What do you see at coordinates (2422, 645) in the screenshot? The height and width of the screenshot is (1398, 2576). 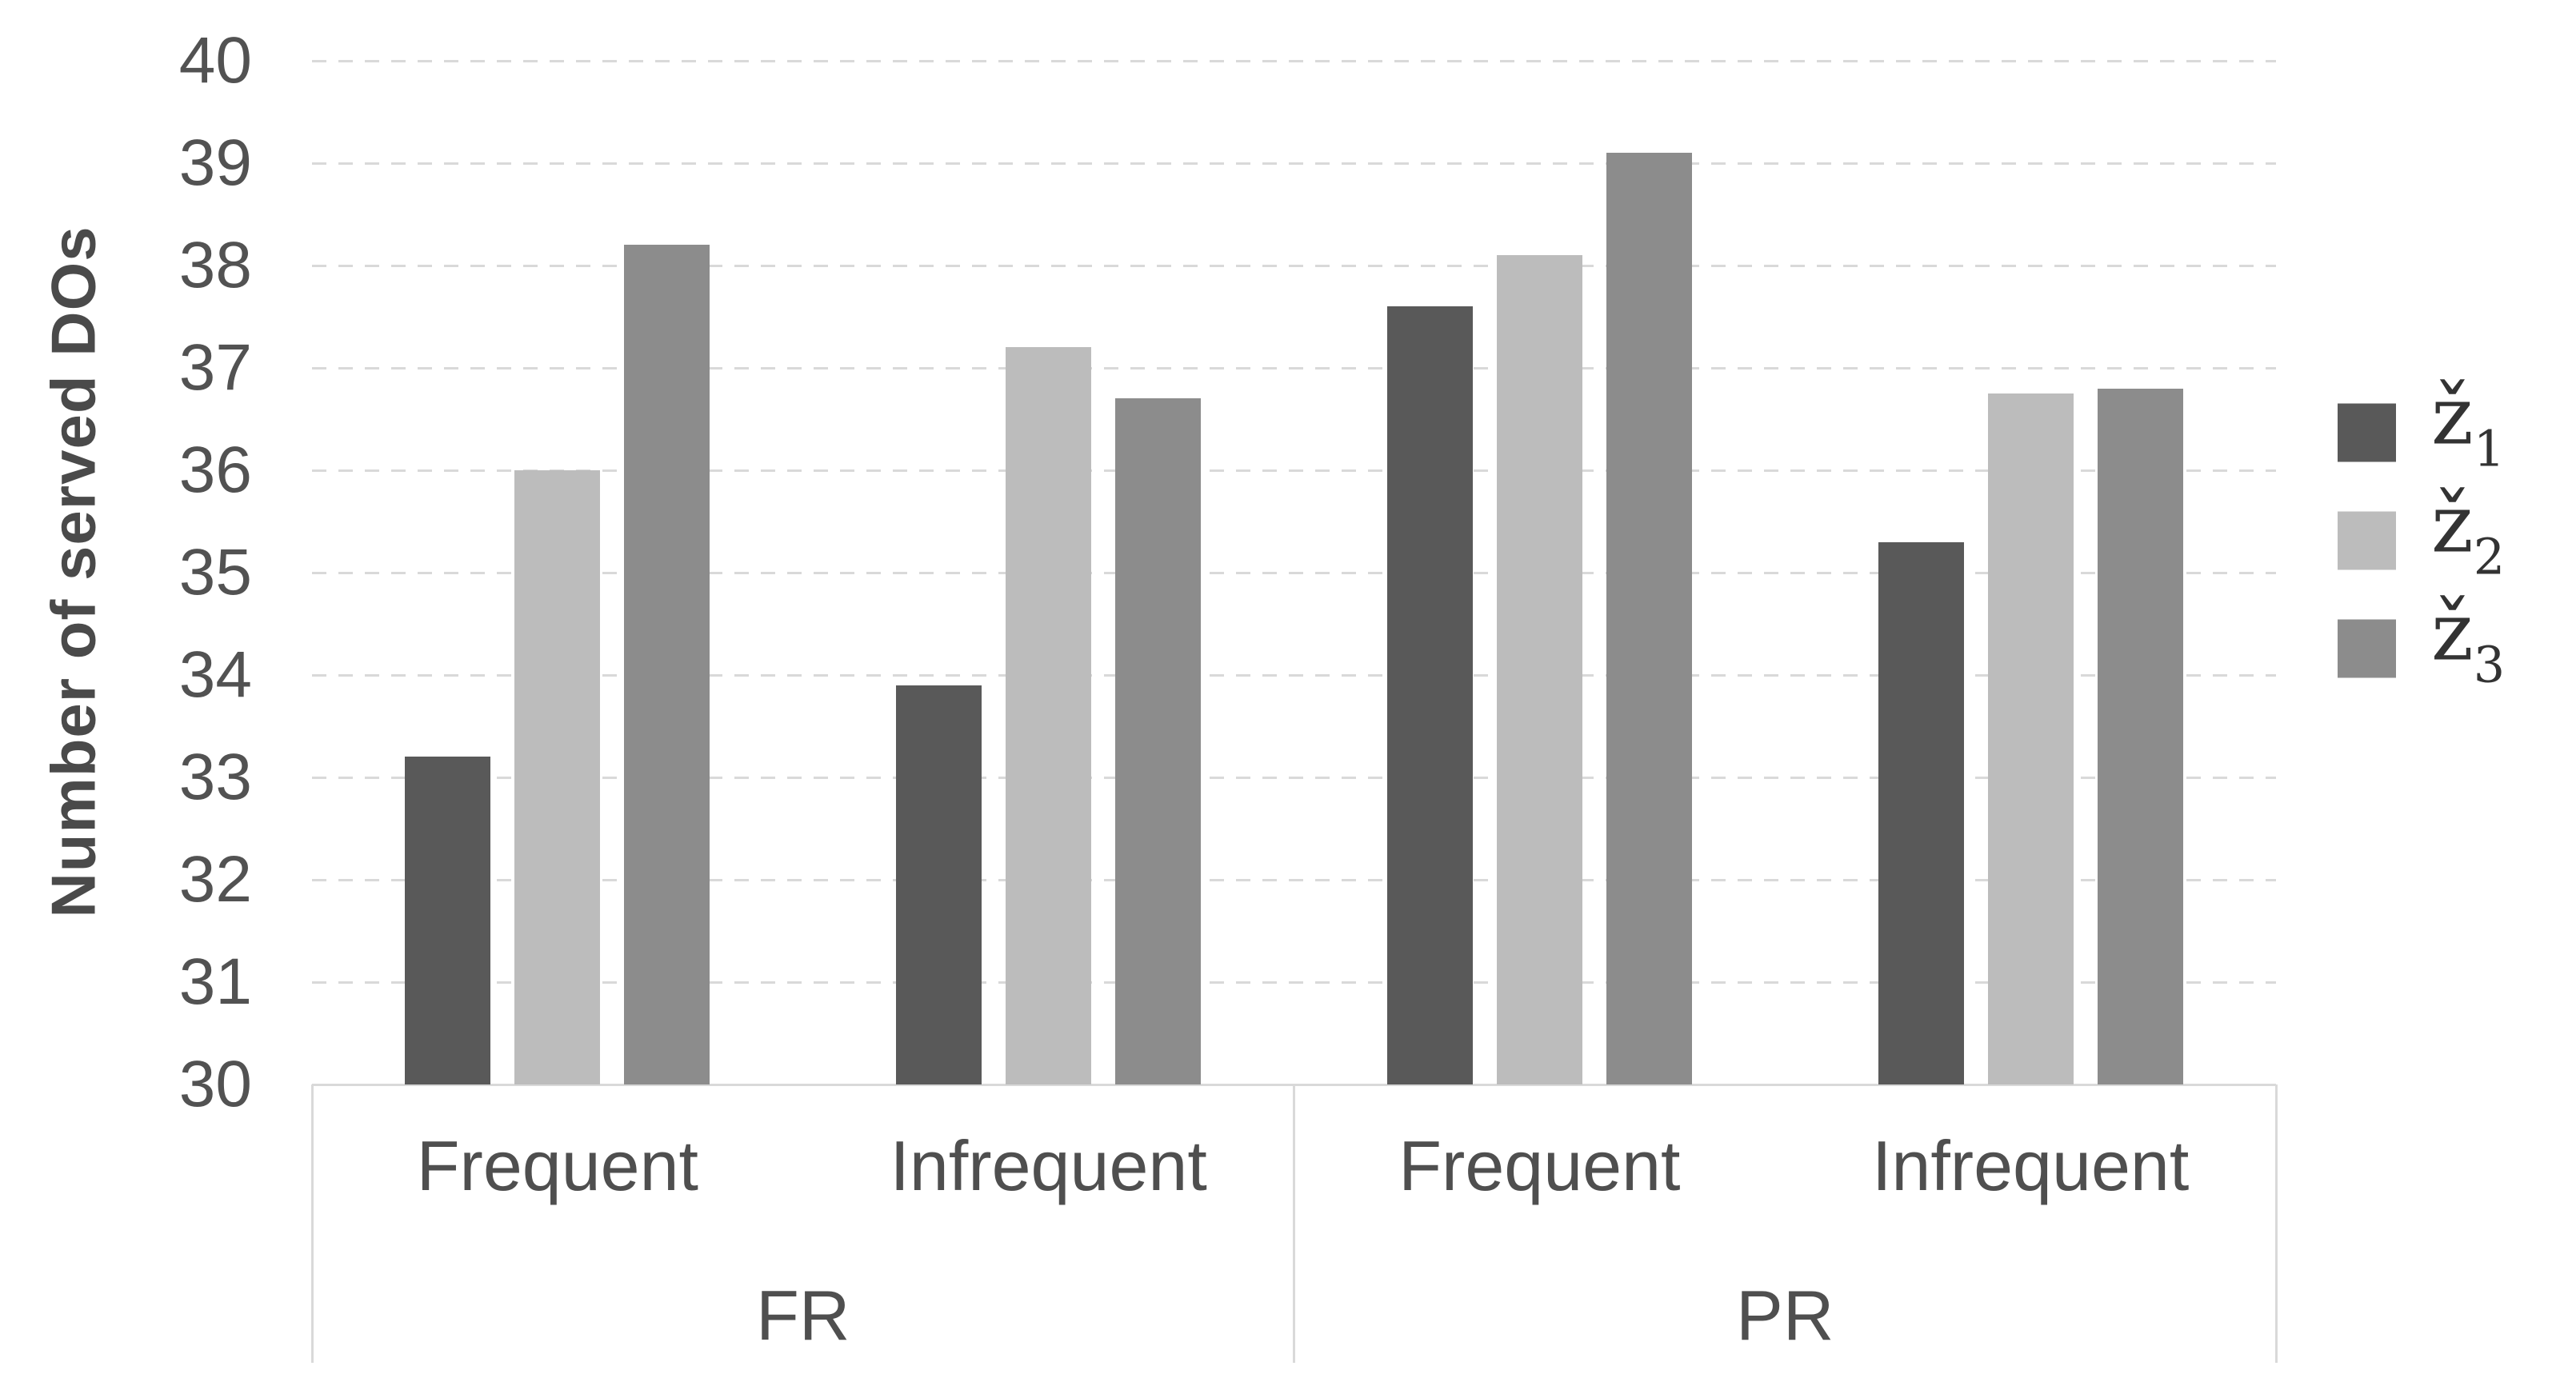 I see `legend-item-ž3: ž3` at bounding box center [2422, 645].